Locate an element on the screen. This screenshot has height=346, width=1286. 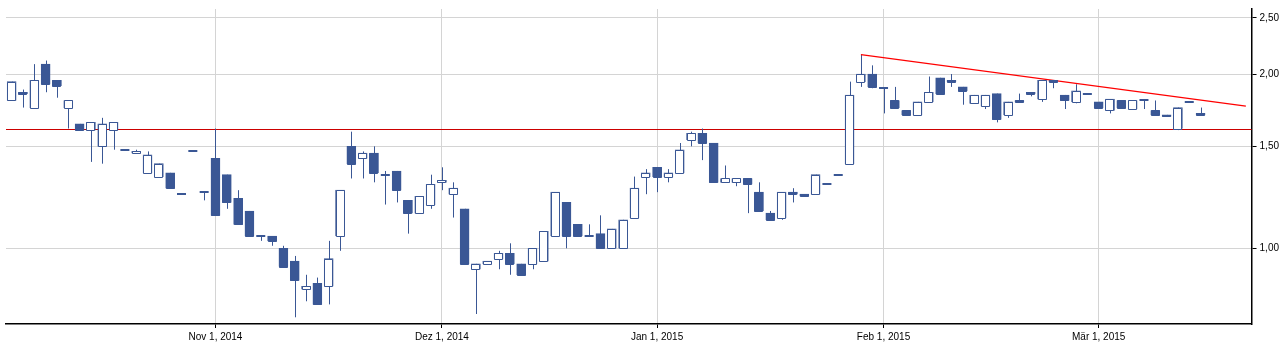
y-tick-label: 2,00 is located at coordinates (1269, 73).